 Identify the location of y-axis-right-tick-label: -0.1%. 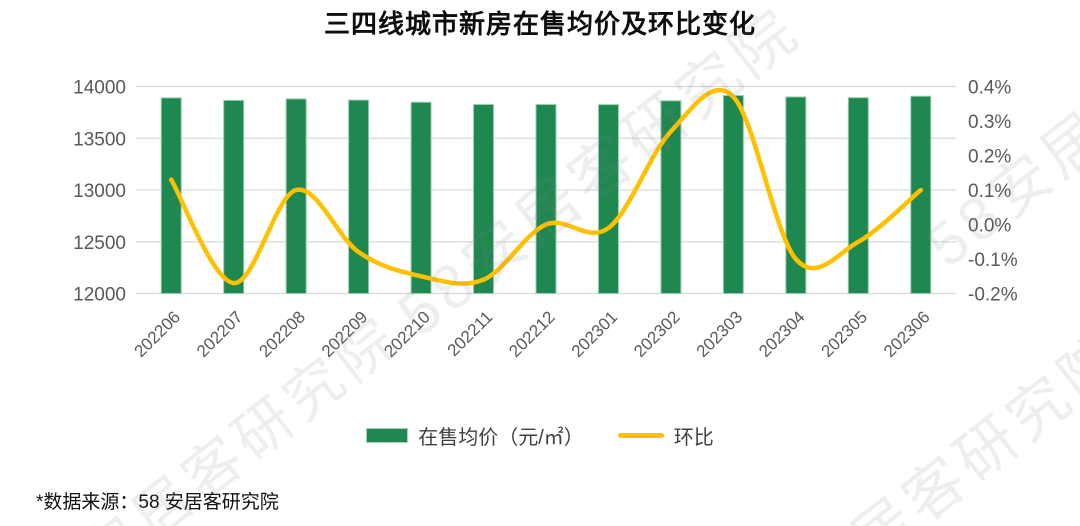
(993, 260).